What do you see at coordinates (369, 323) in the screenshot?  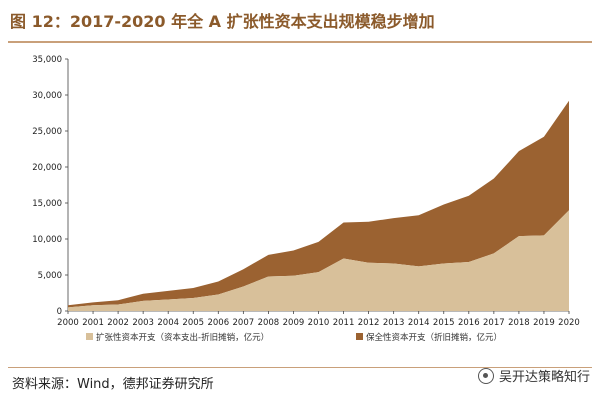 I see `x-tick-label: 2012` at bounding box center [369, 323].